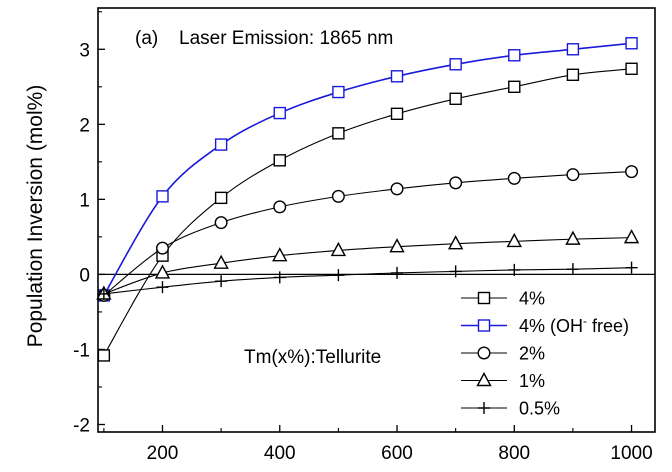 Image resolution: width=672 pixels, height=472 pixels. I want to click on legend-2-swatch-marker, so click(484, 353).